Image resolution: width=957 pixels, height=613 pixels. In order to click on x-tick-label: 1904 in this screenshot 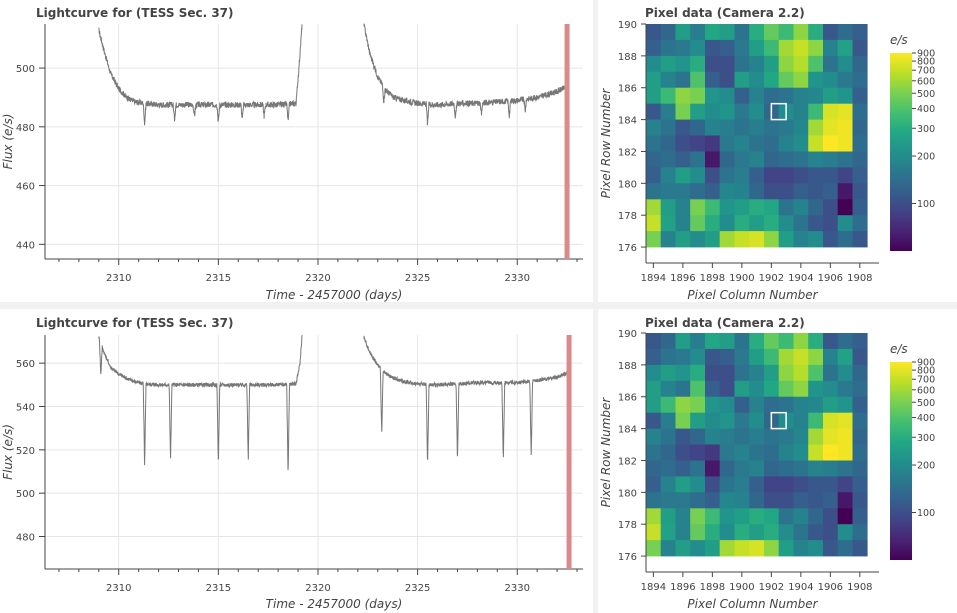, I will do `click(800, 278)`.